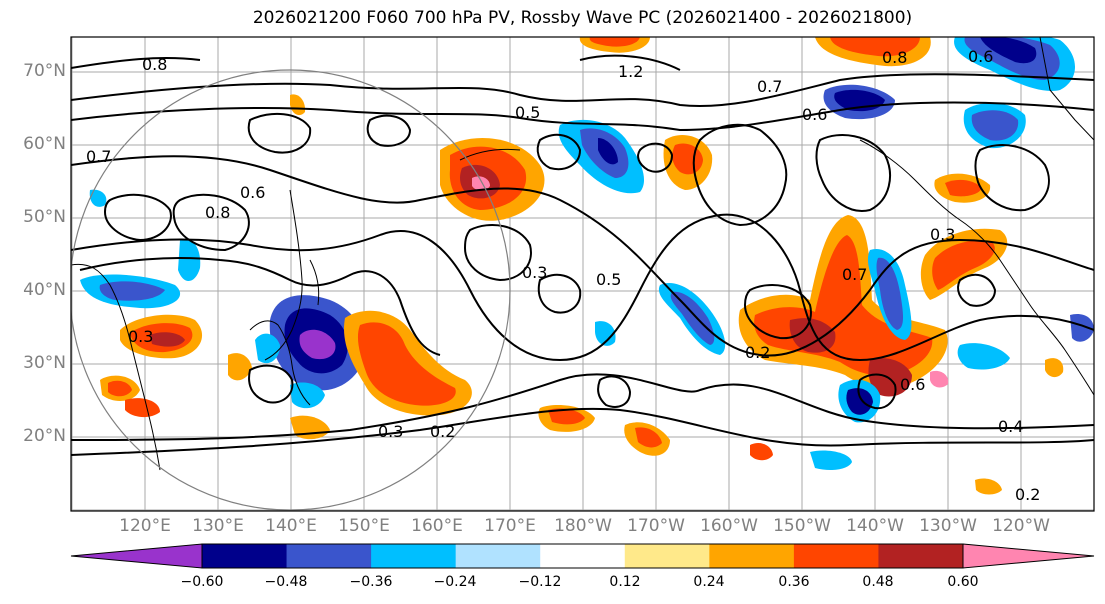 This screenshot has height=604, width=1105. Describe the element at coordinates (510, 526) in the screenshot. I see `lon-label: 170°E` at that location.